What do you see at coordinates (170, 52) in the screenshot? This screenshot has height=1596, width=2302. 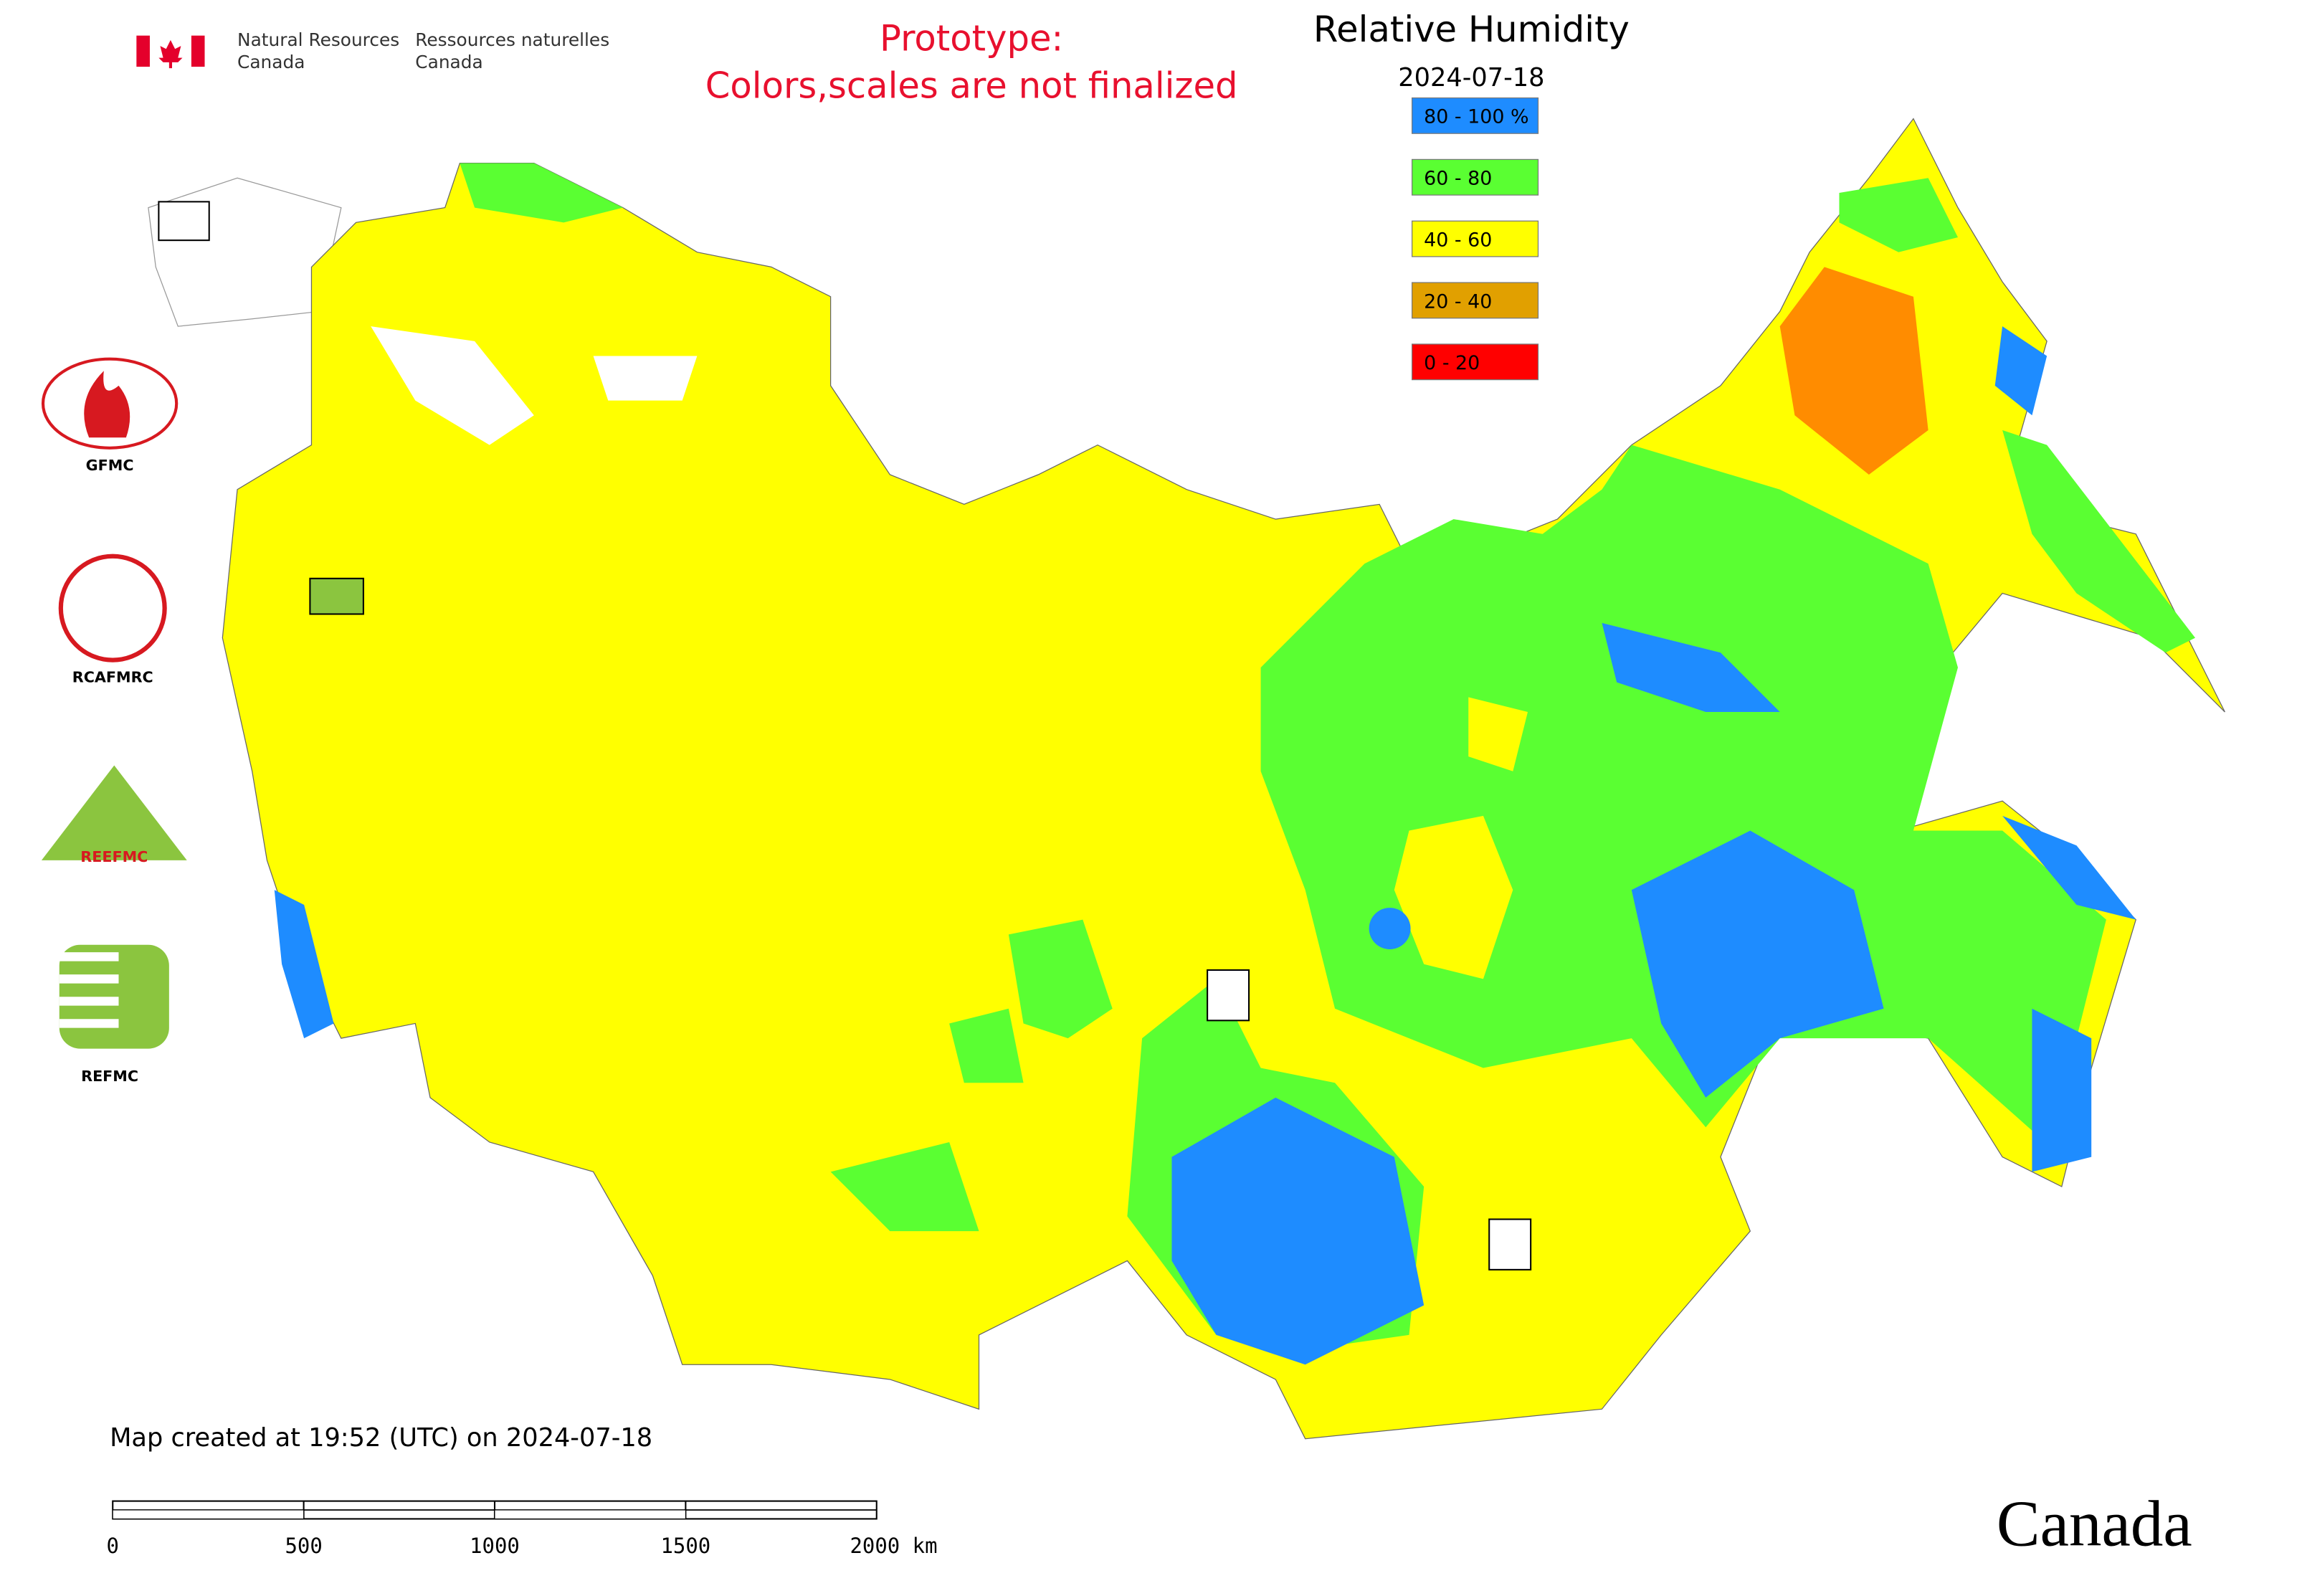 I see `canada-flag` at bounding box center [170, 52].